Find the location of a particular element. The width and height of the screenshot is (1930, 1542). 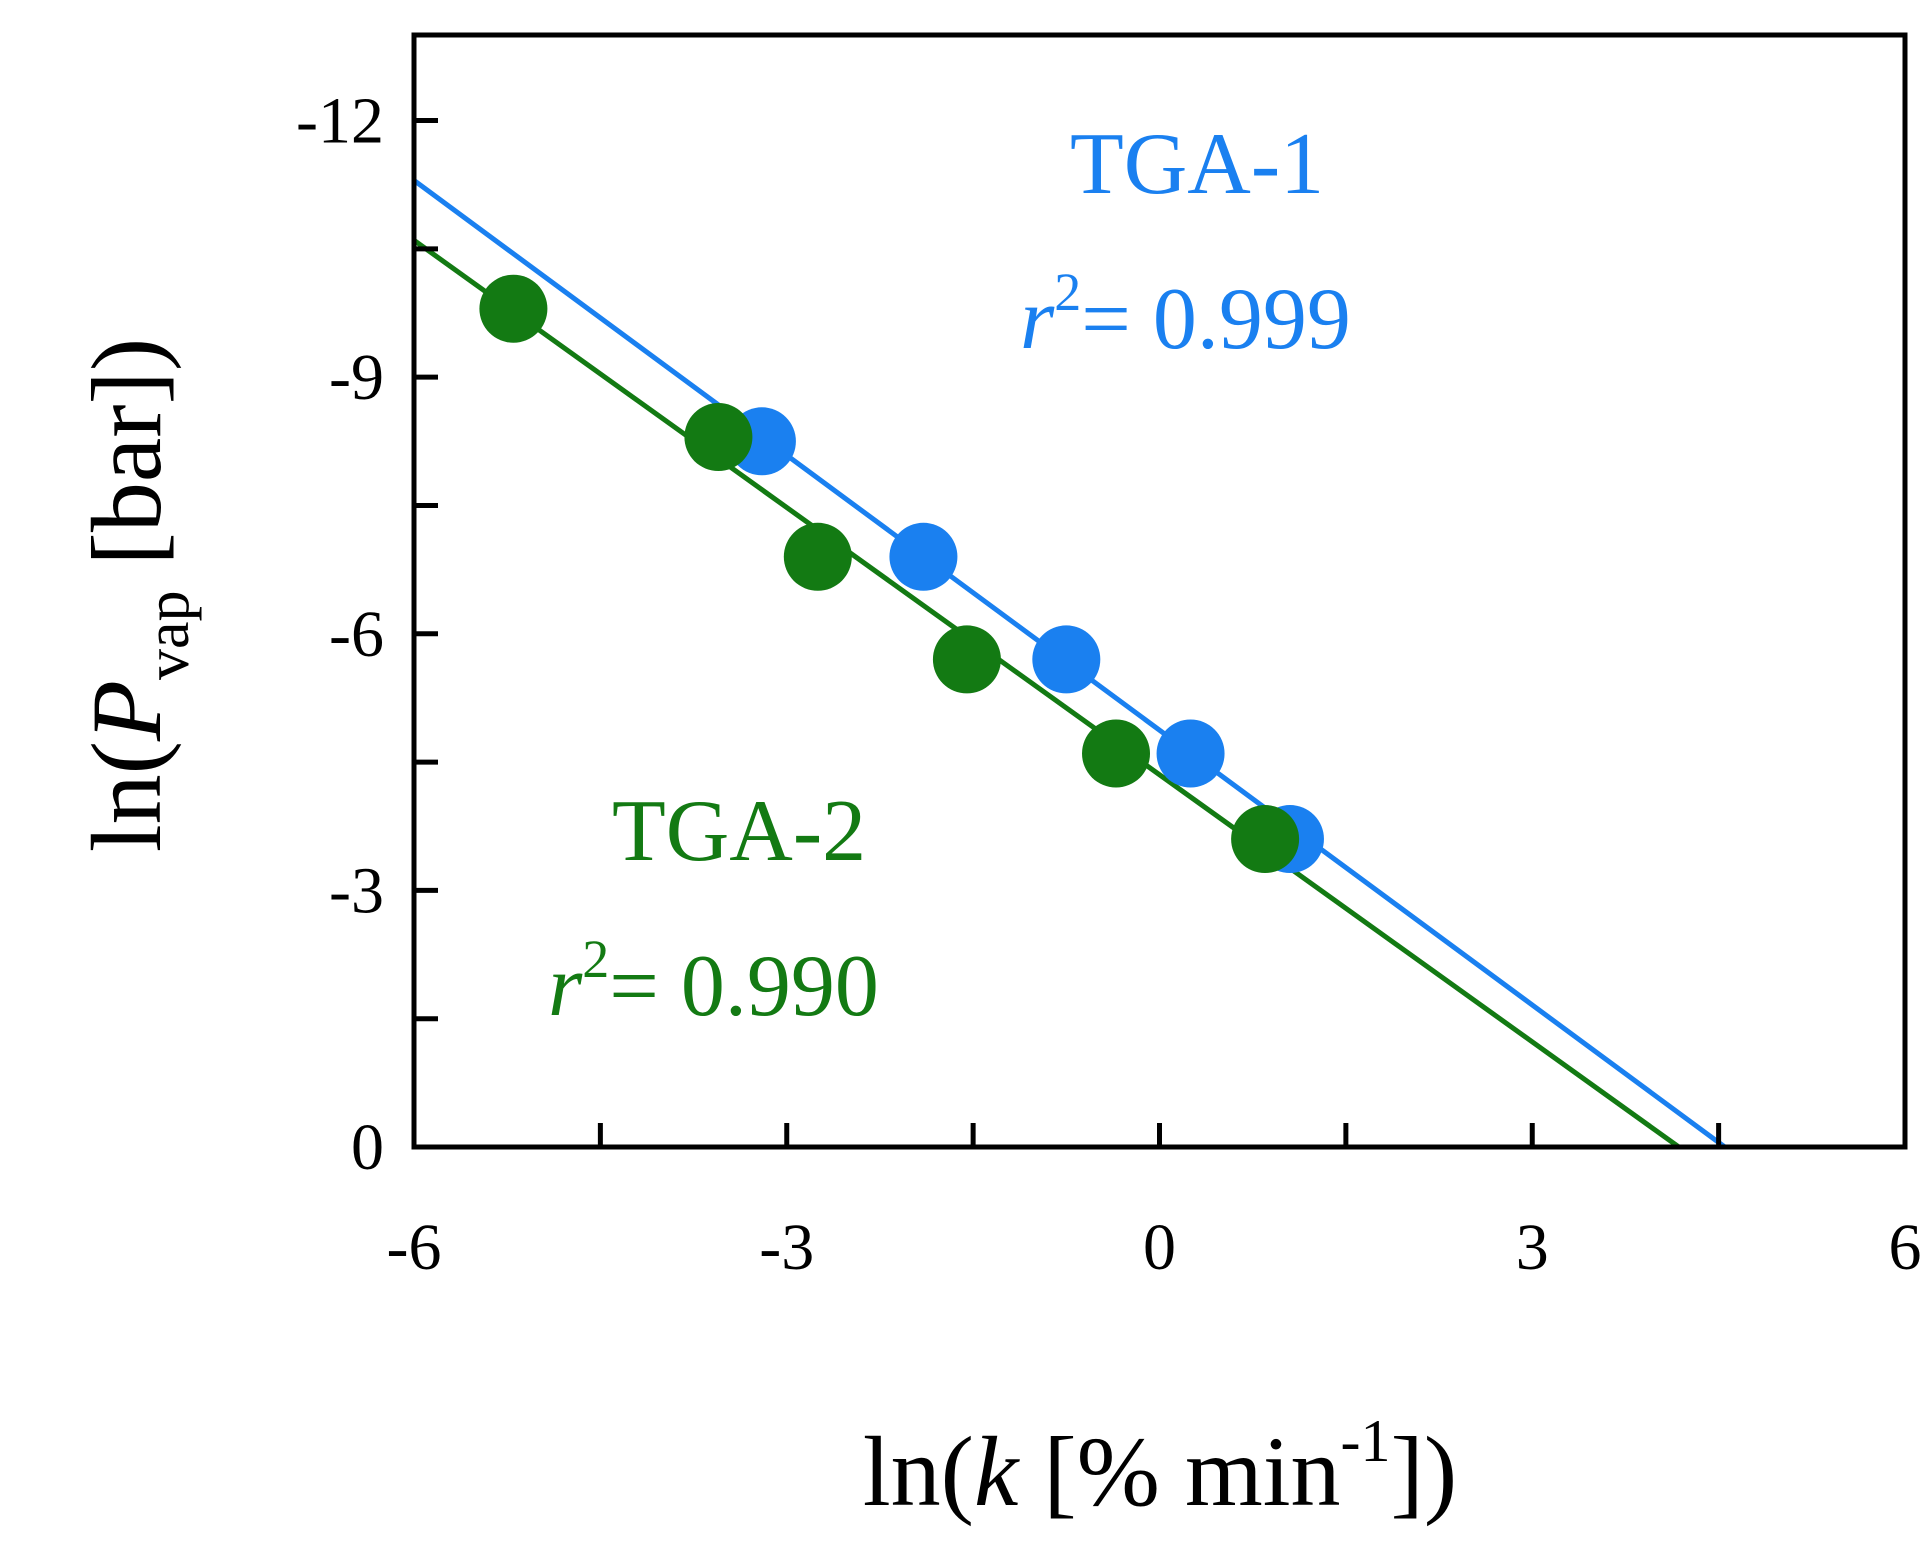

tga1-r2-annotation: r2= 0.999 is located at coordinates (1185, 315).